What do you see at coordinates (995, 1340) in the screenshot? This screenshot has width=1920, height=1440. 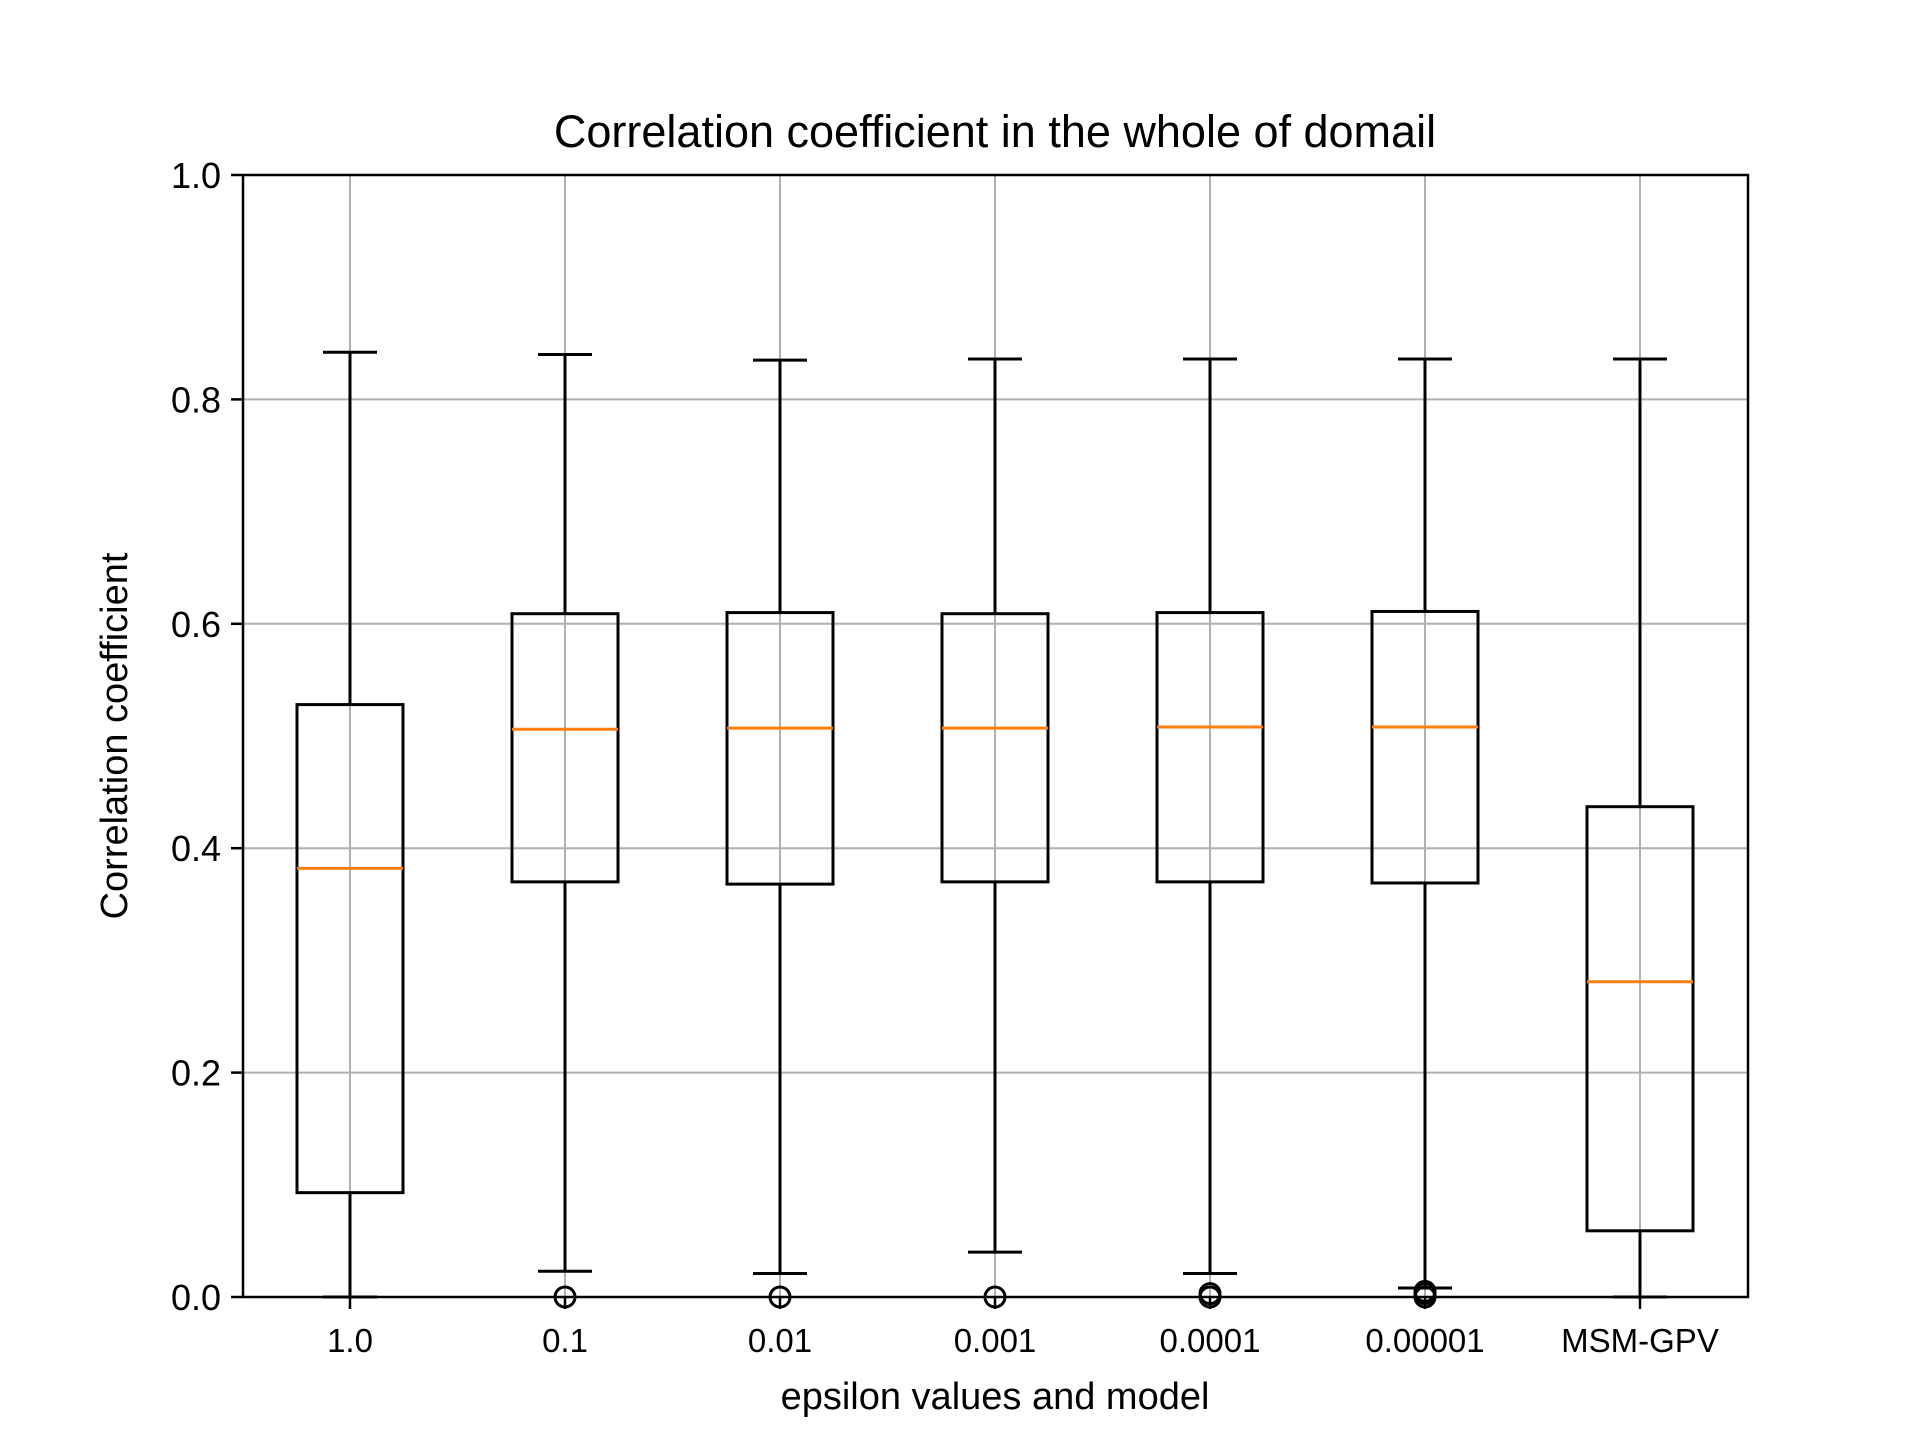 I see `x-tick-label: 0.001` at bounding box center [995, 1340].